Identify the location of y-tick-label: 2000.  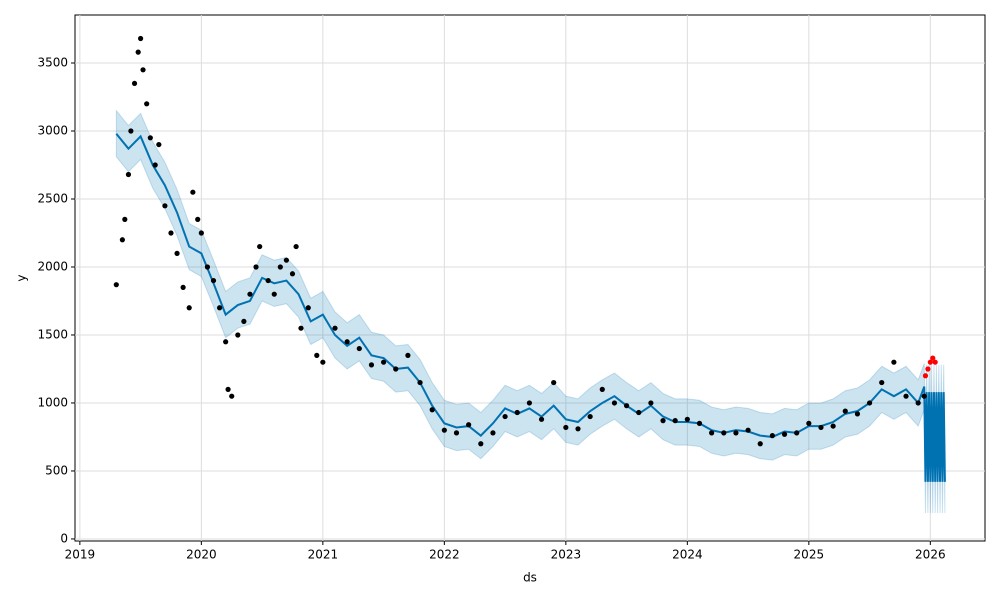
(52, 266).